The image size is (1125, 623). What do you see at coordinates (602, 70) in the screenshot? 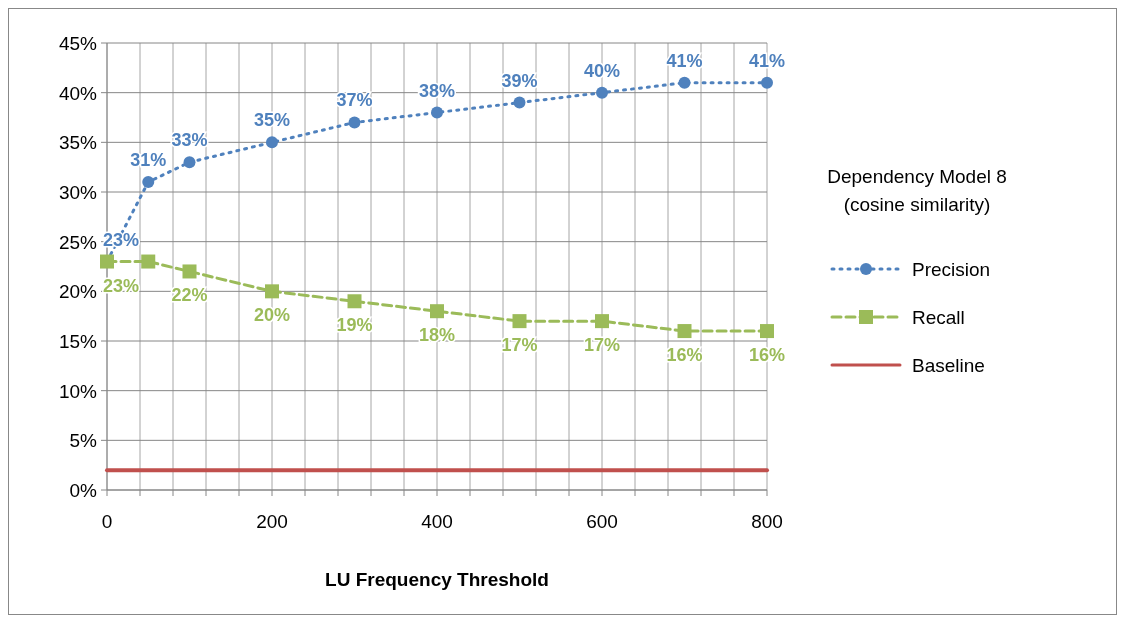
I see `data-label: 40%` at bounding box center [602, 70].